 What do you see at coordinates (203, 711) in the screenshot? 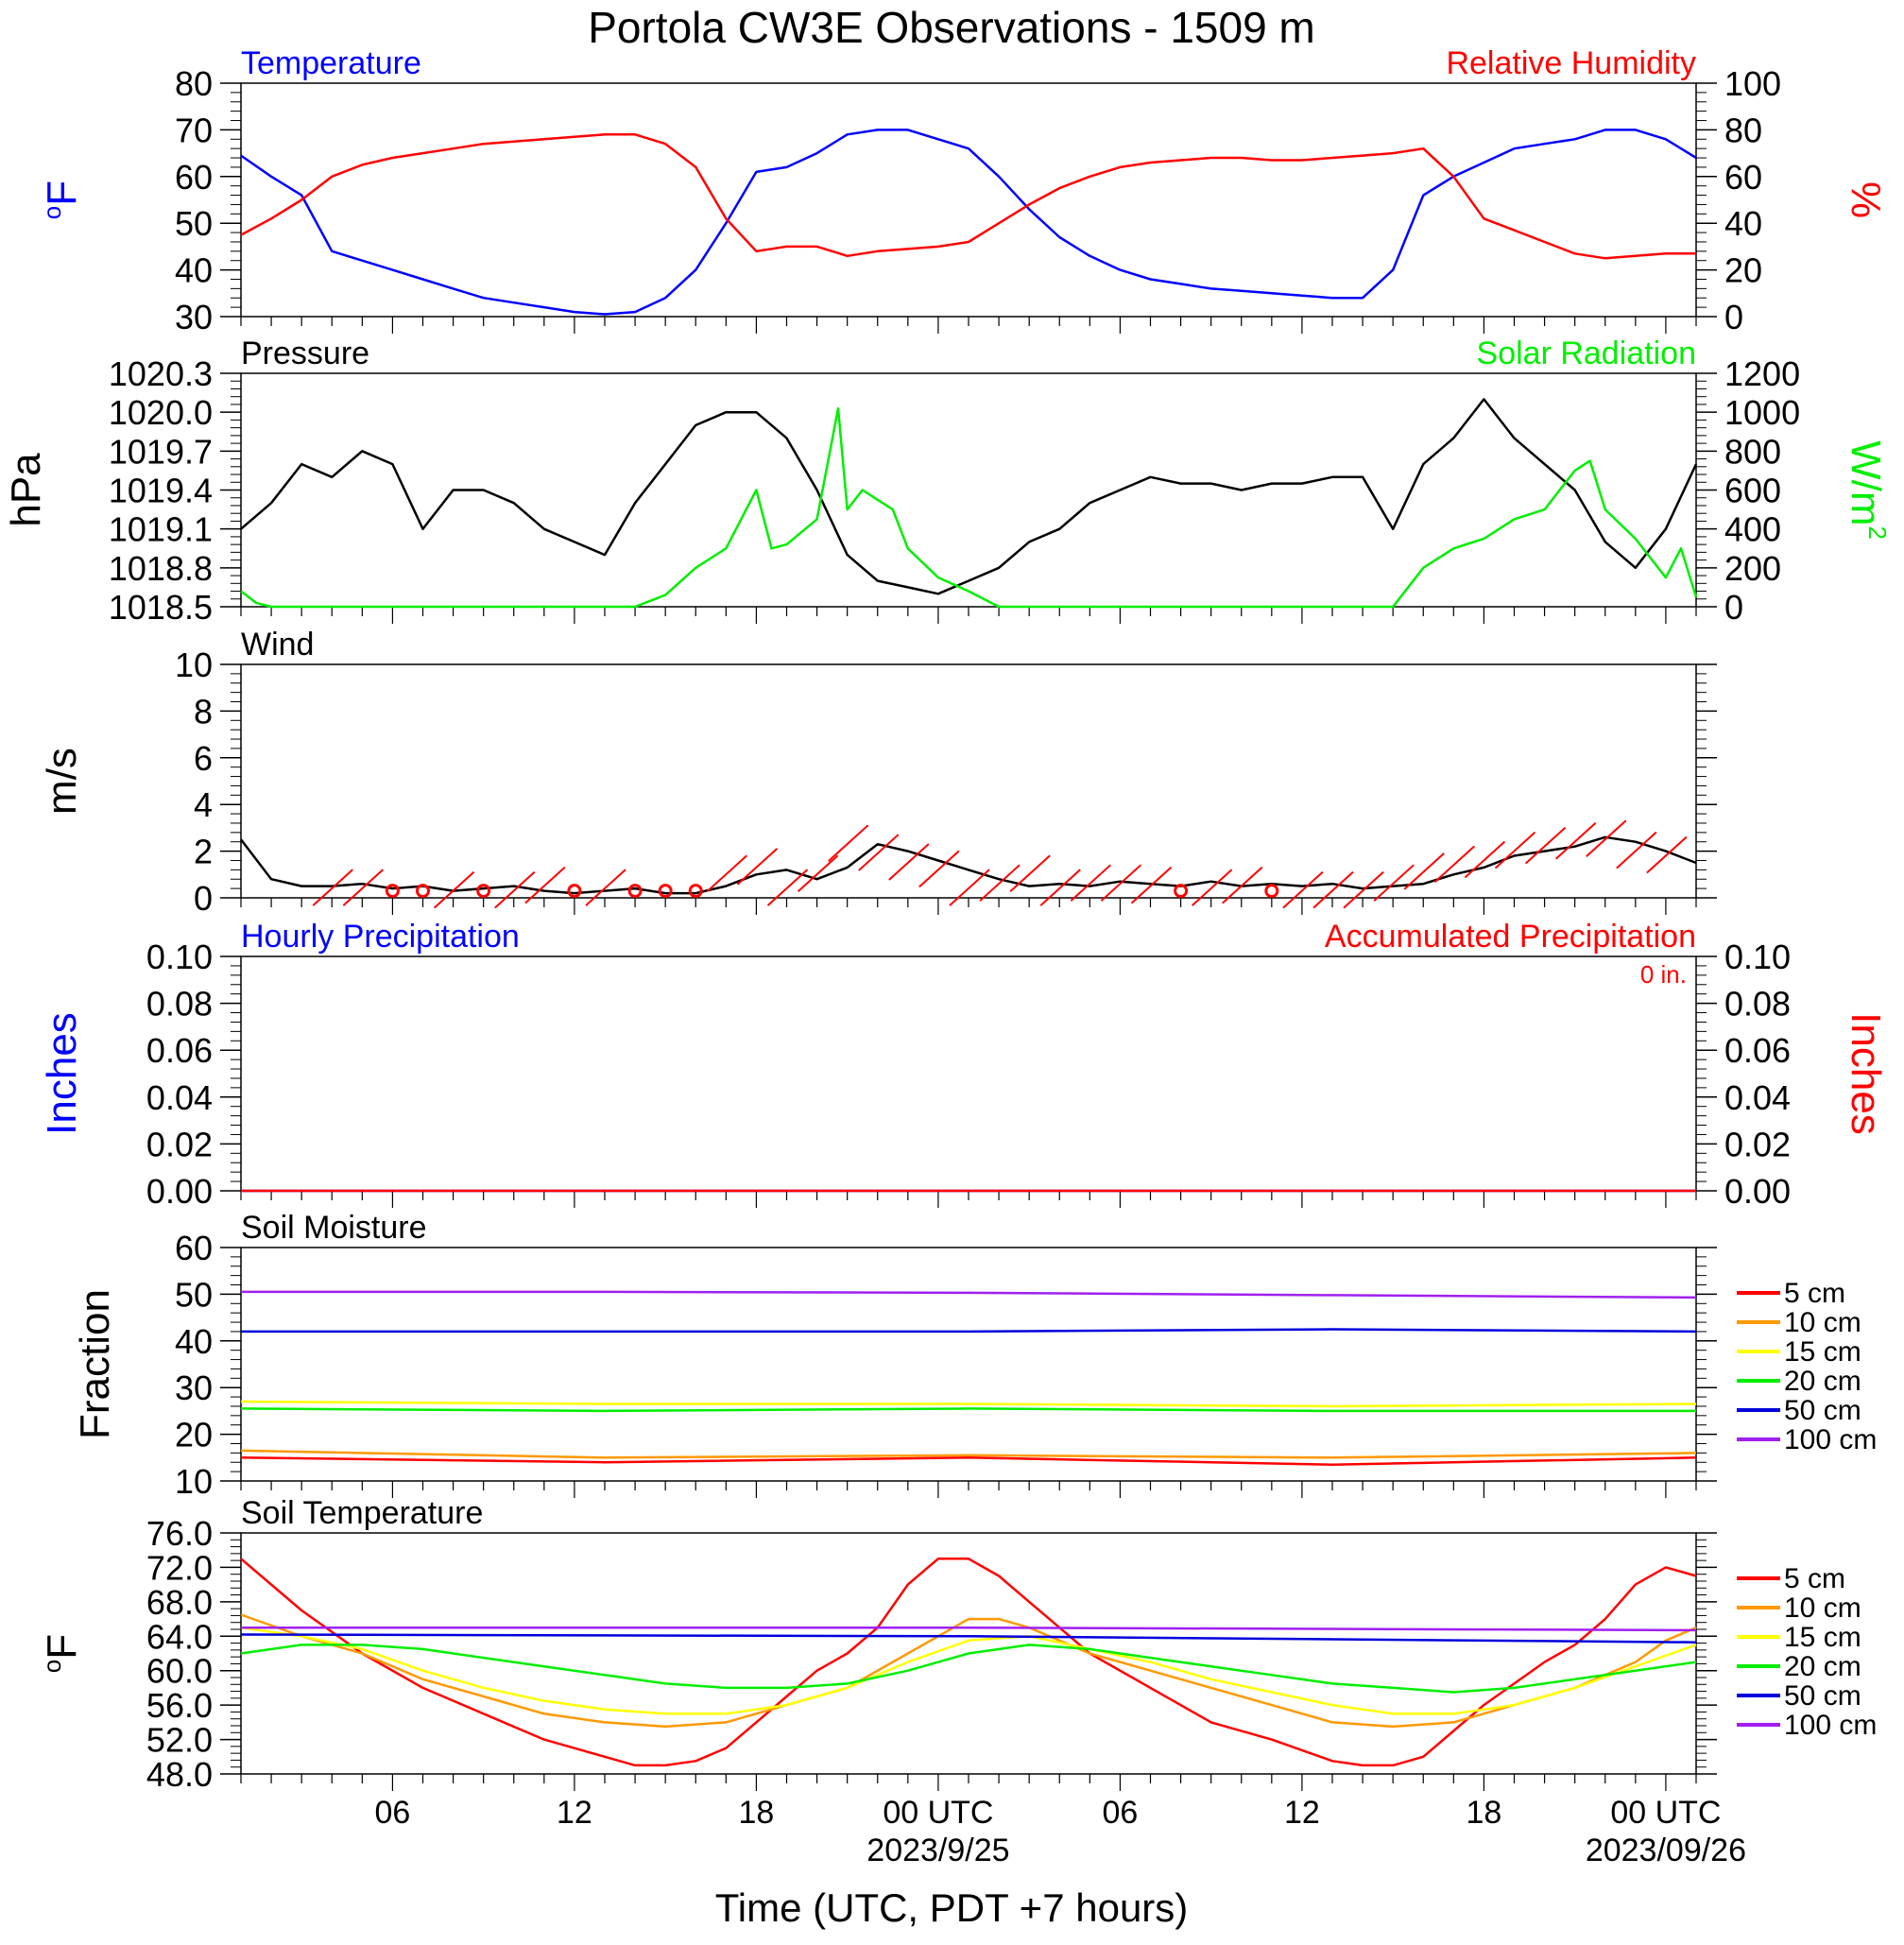
I see `y-tick-label: 8` at bounding box center [203, 711].